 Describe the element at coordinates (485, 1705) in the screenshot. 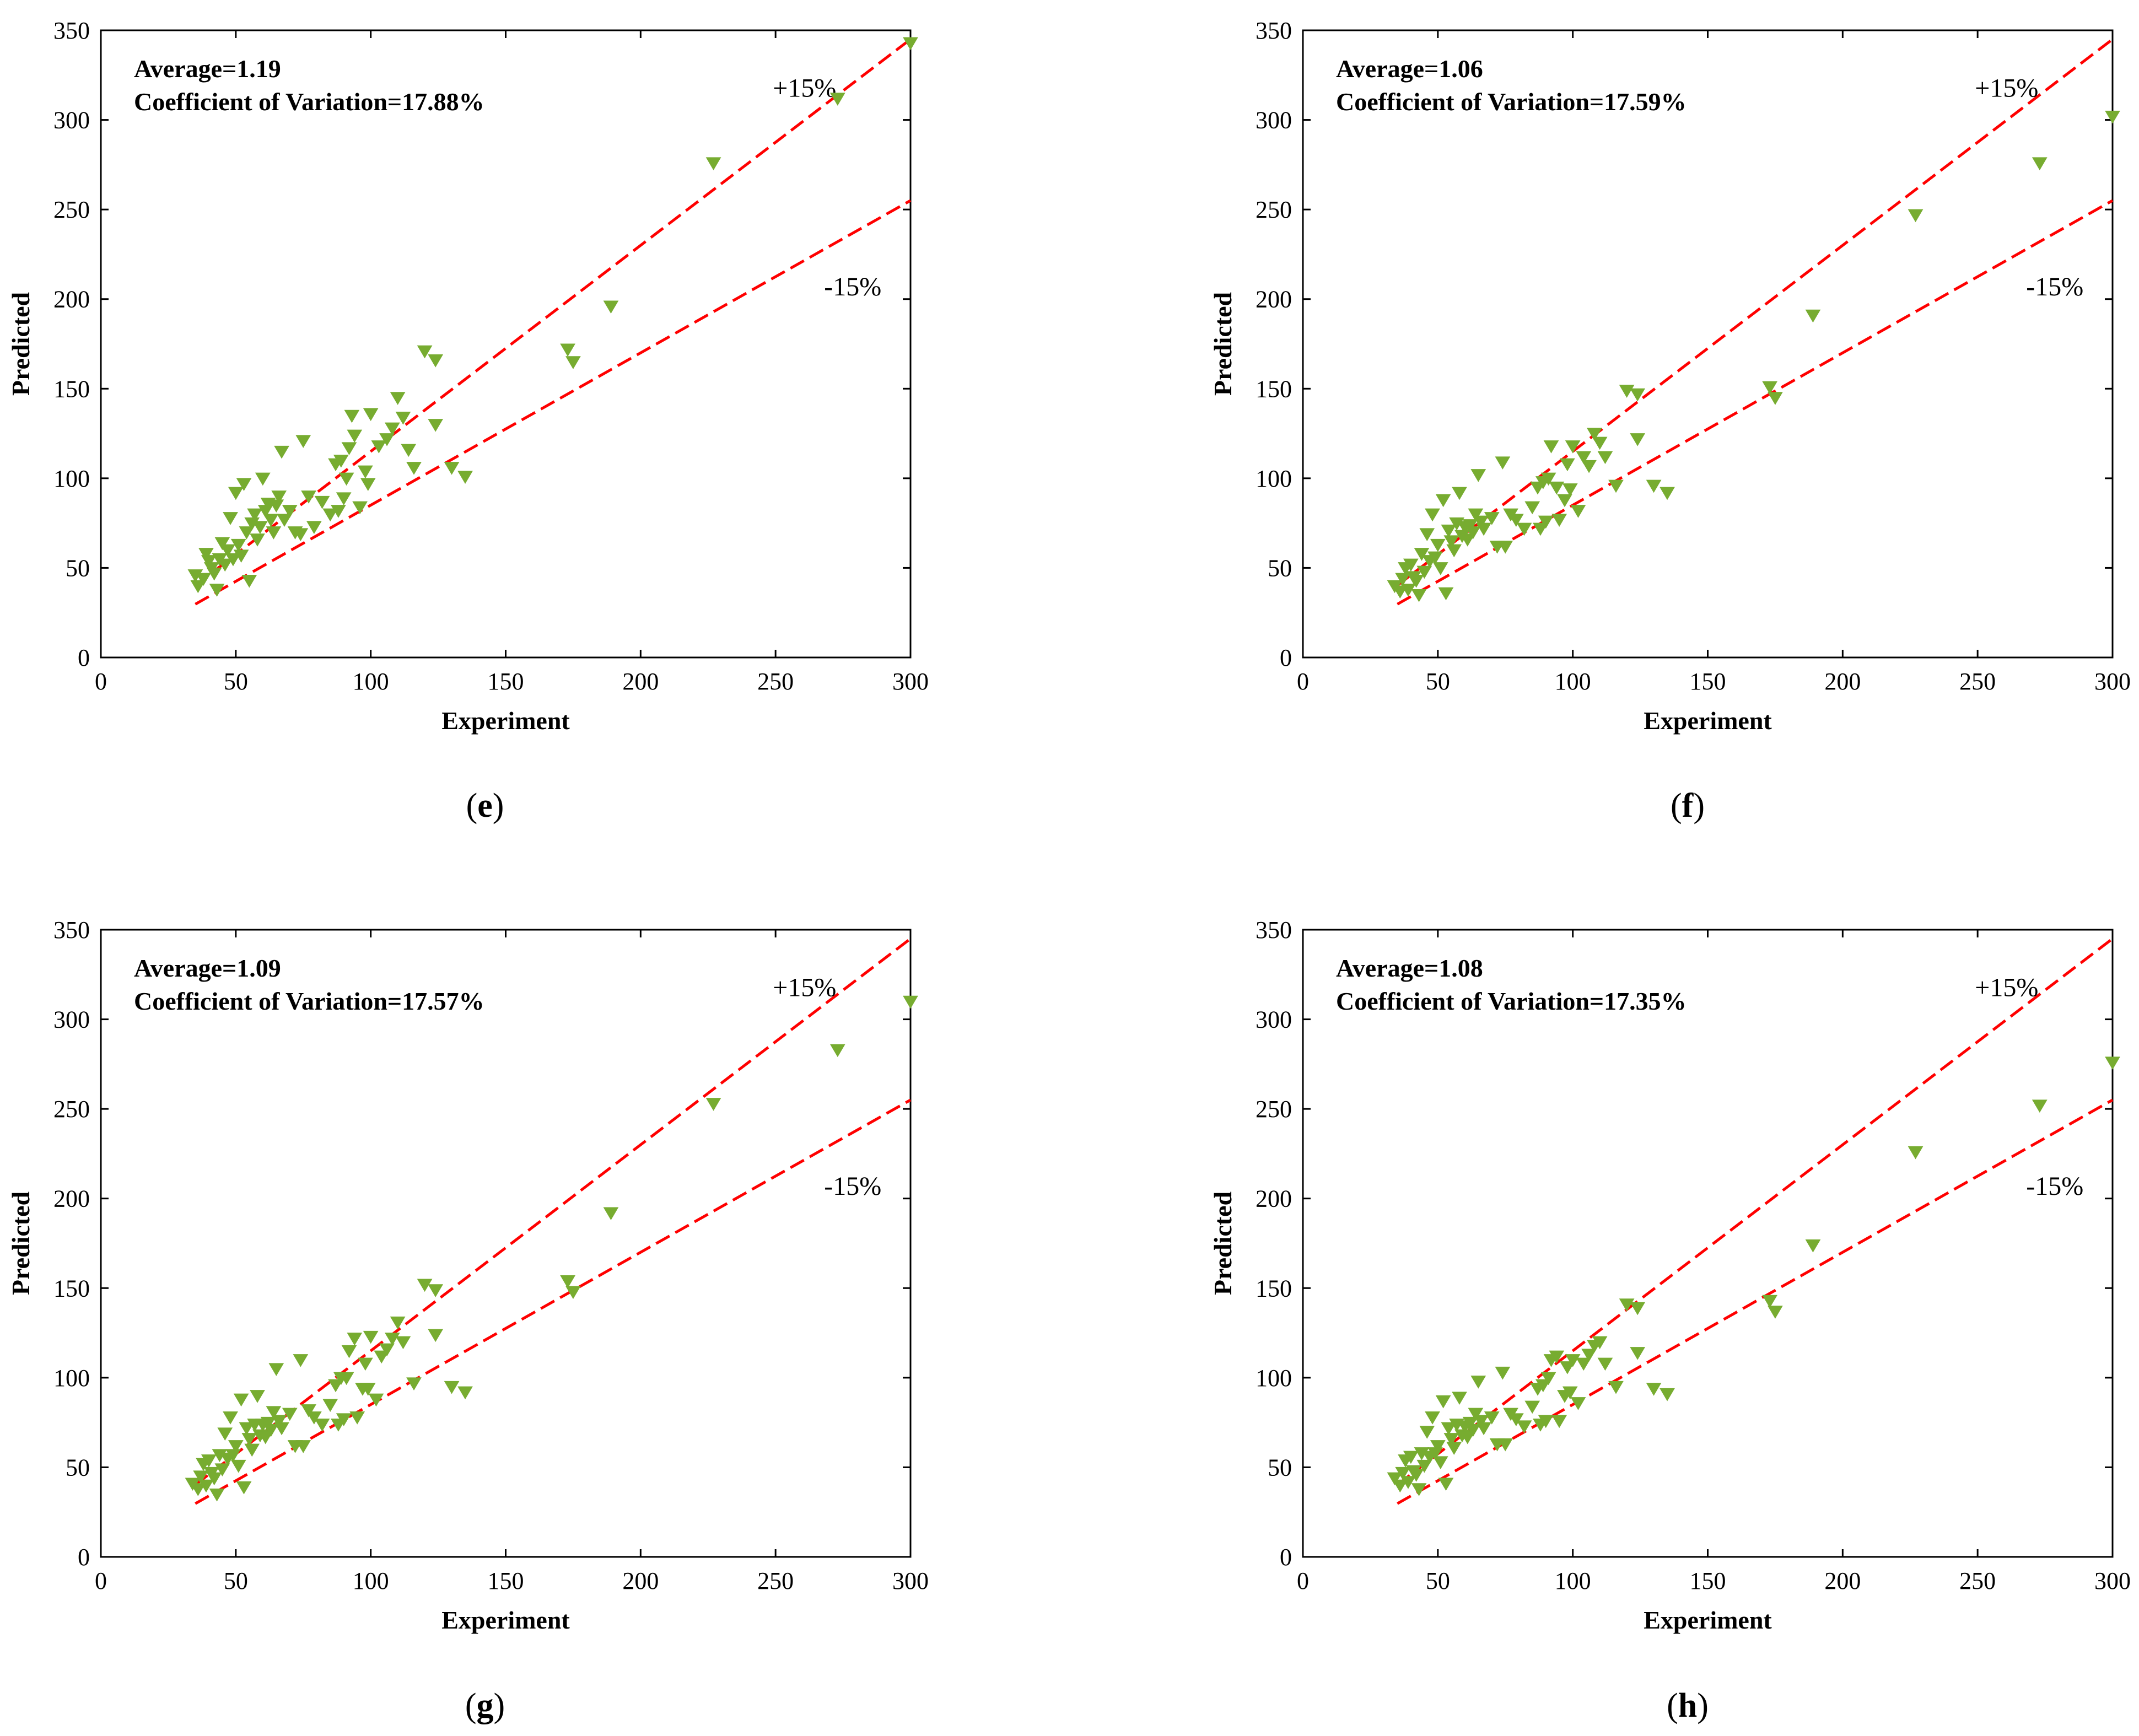

I see `panel-label-letter: g` at that location.